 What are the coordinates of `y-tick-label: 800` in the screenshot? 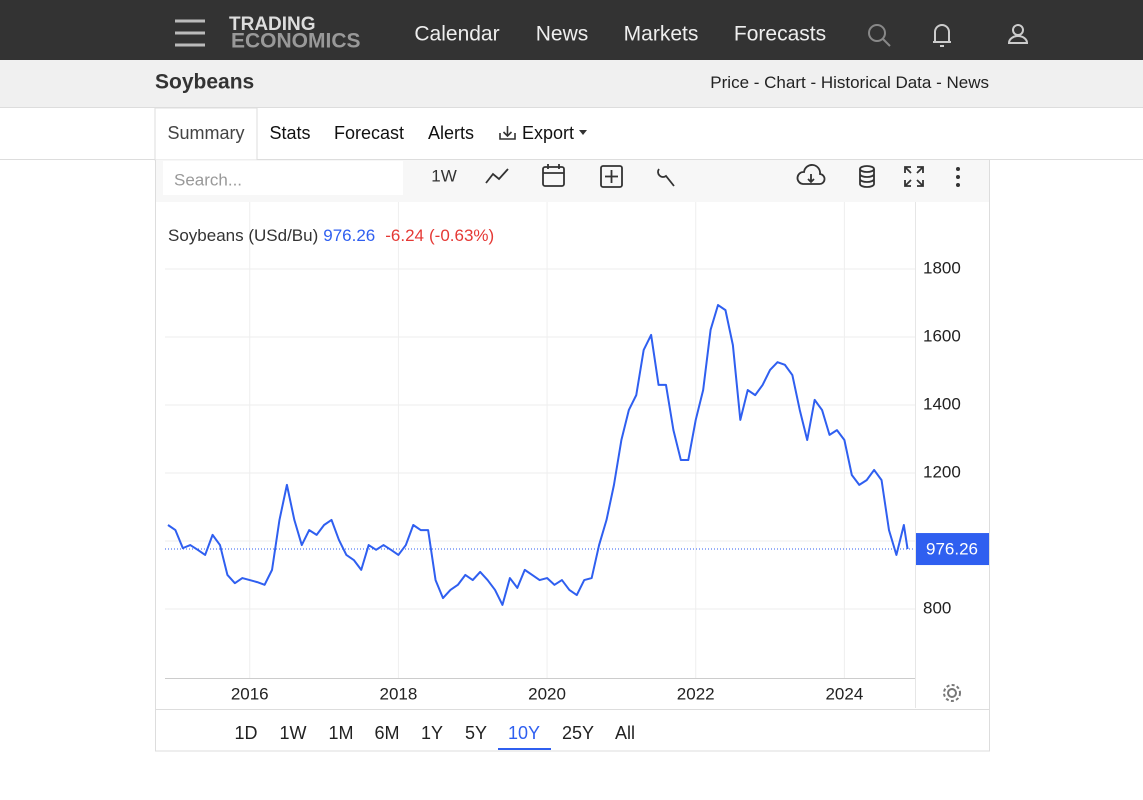 It's located at (937, 607).